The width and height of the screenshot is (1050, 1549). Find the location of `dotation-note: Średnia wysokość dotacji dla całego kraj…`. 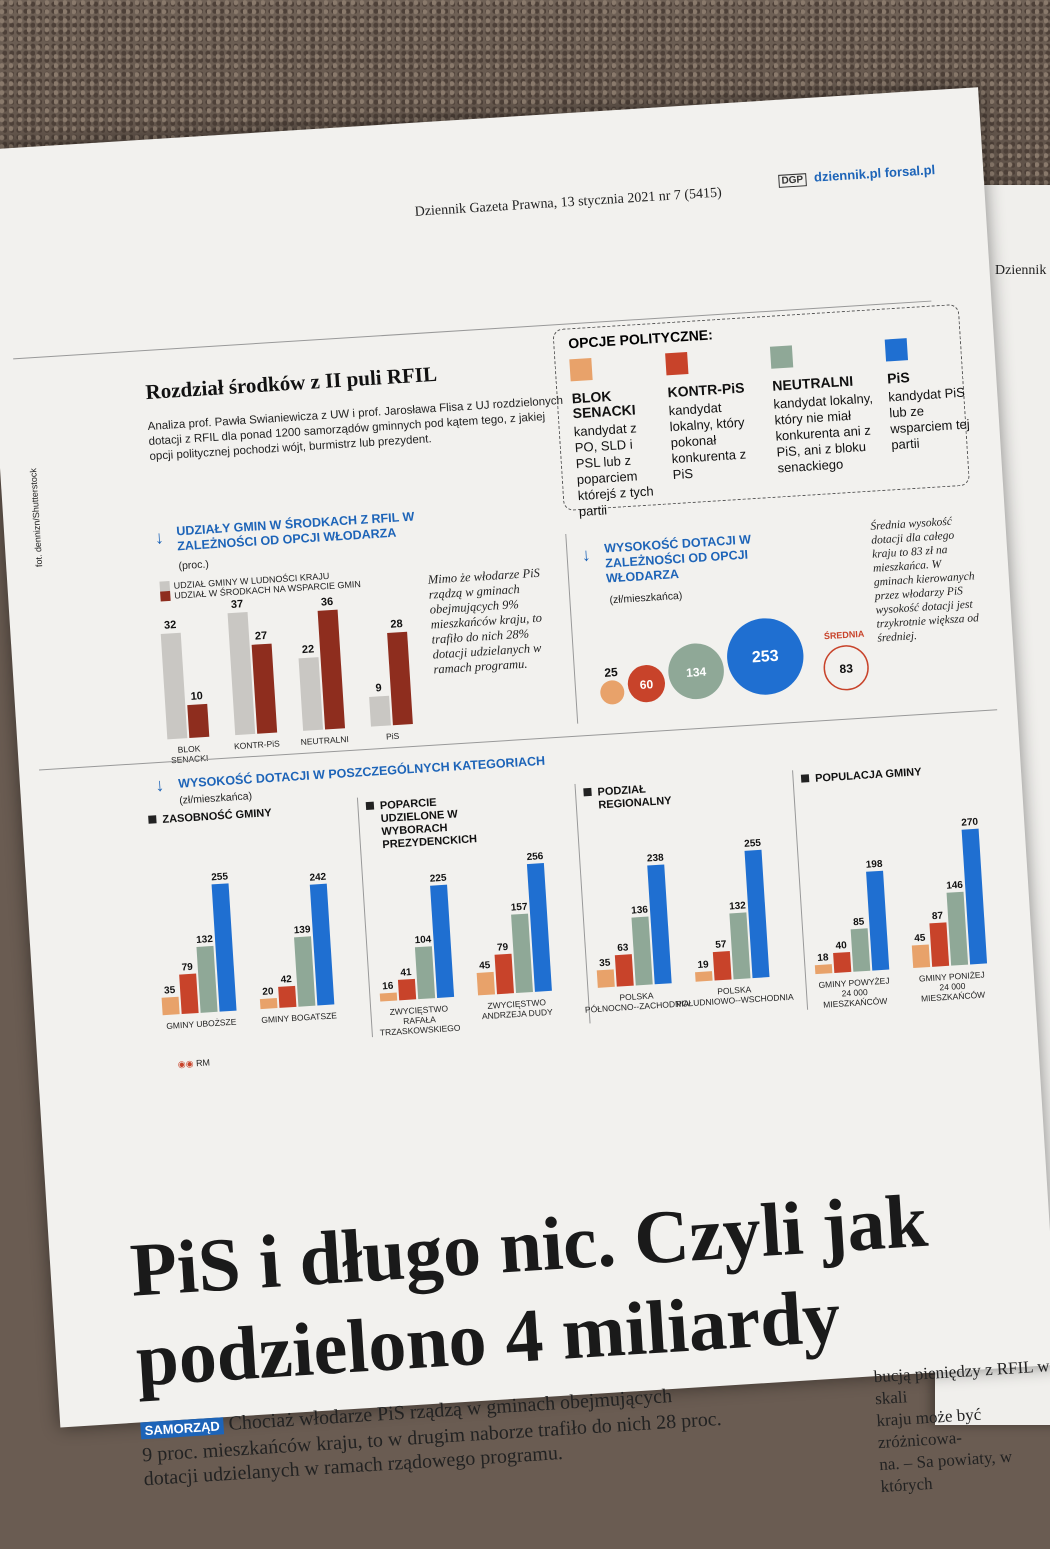

dotation-note: Średnia wysokość dotacji dla całego kraj… is located at coordinates (925, 580).